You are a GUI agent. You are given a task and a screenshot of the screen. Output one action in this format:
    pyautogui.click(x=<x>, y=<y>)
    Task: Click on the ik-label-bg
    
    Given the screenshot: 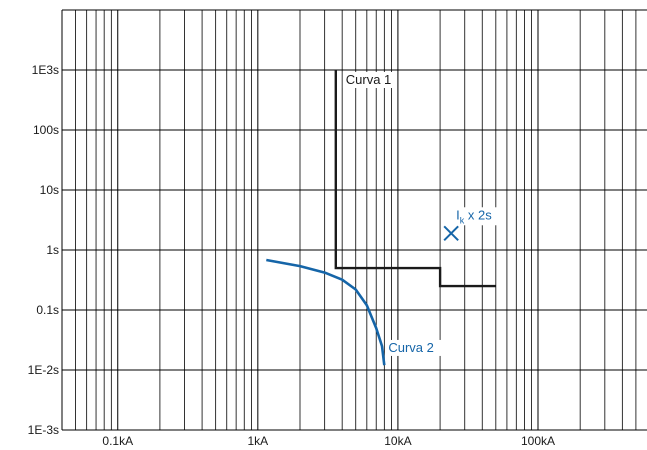 What is the action you would take?
    pyautogui.click(x=480, y=216)
    